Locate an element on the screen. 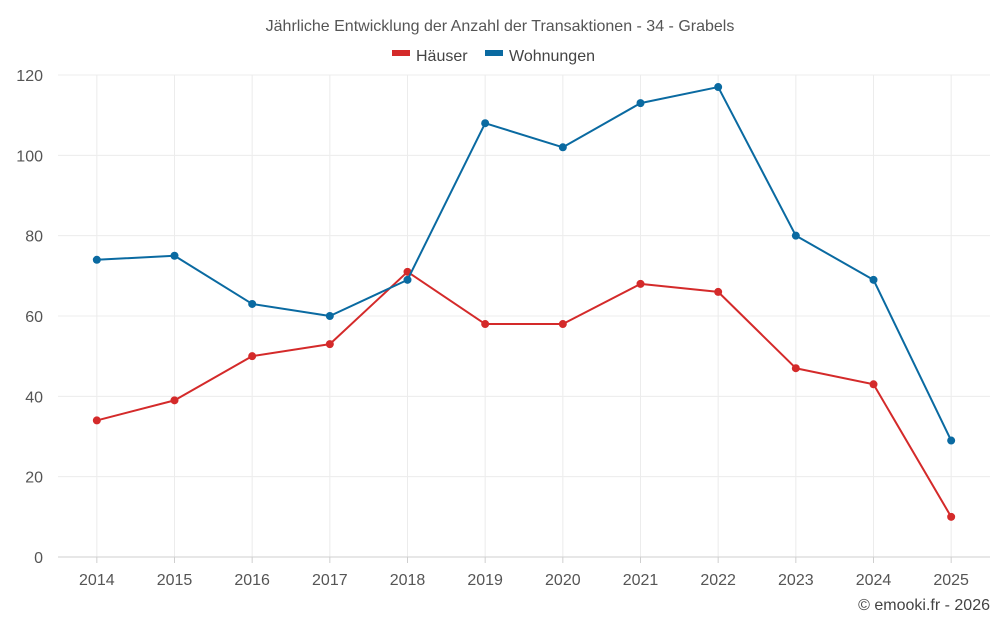 This screenshot has width=1000, height=625. x-tick-label: 2023 is located at coordinates (796, 580).